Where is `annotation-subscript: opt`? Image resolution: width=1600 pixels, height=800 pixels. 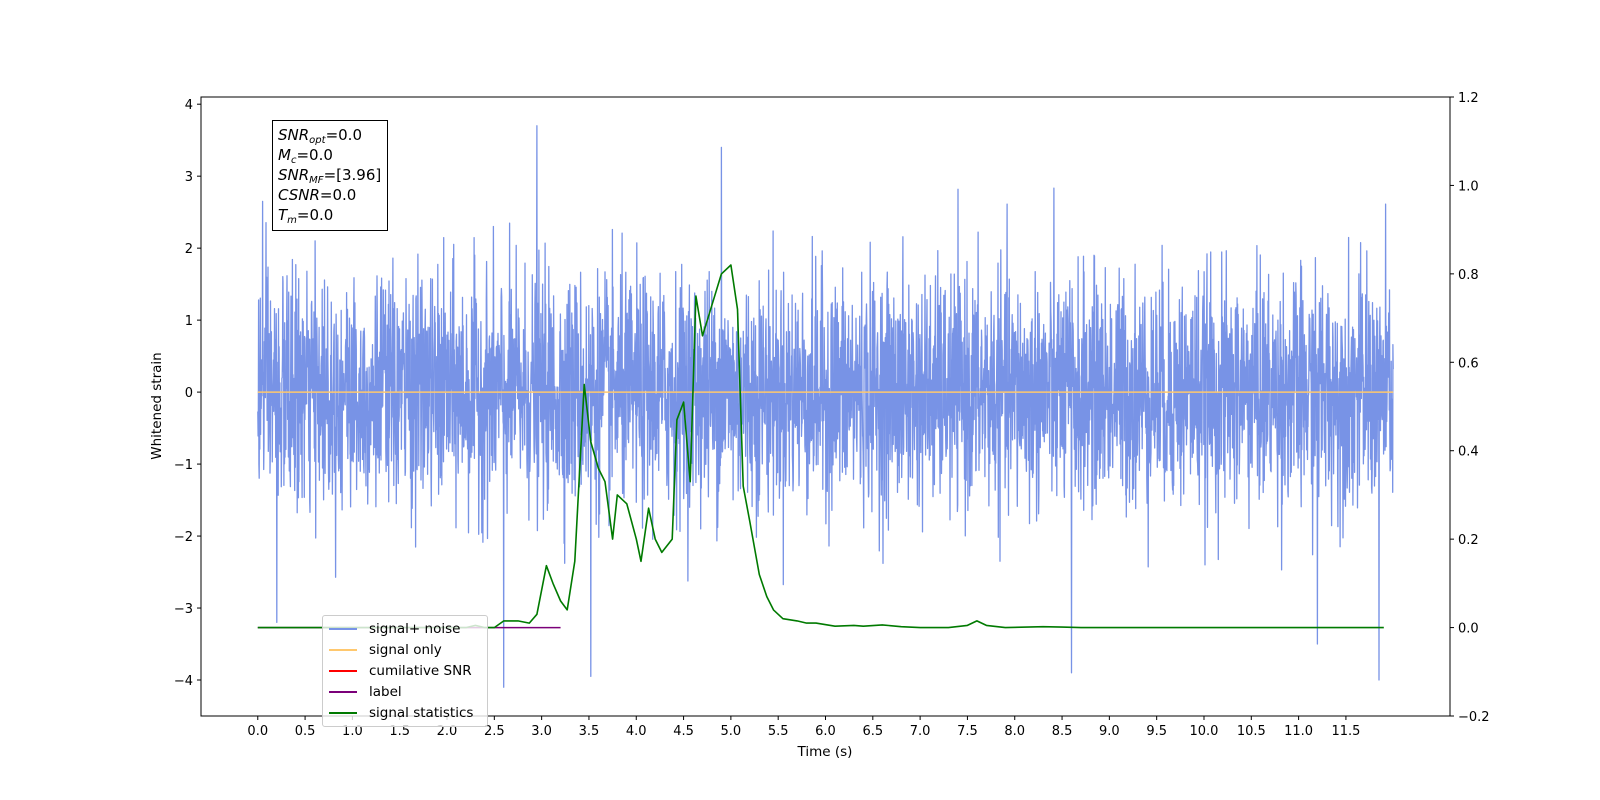
annotation-subscript: opt is located at coordinates (317, 140).